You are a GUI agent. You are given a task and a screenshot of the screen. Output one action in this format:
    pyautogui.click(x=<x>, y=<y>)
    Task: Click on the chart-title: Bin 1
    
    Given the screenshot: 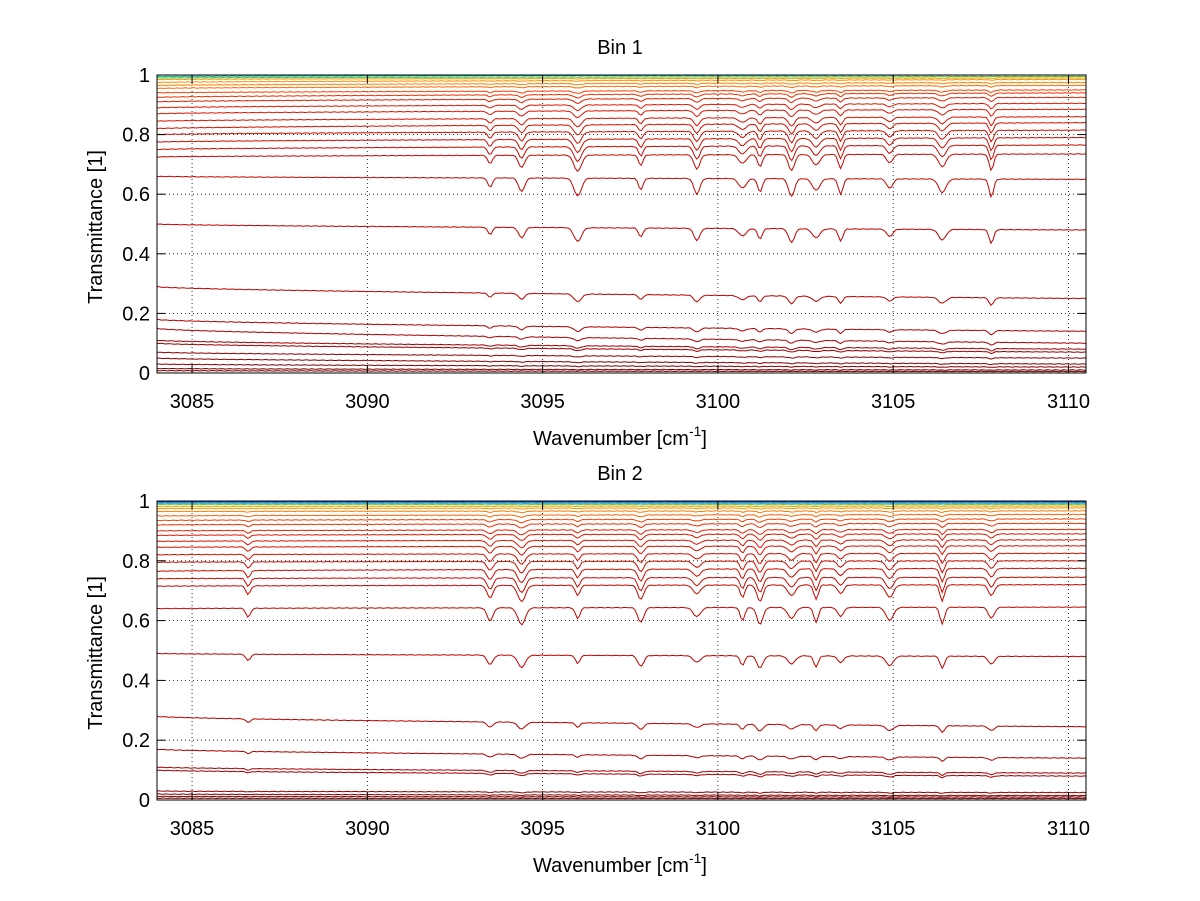 What is the action you would take?
    pyautogui.click(x=620, y=48)
    